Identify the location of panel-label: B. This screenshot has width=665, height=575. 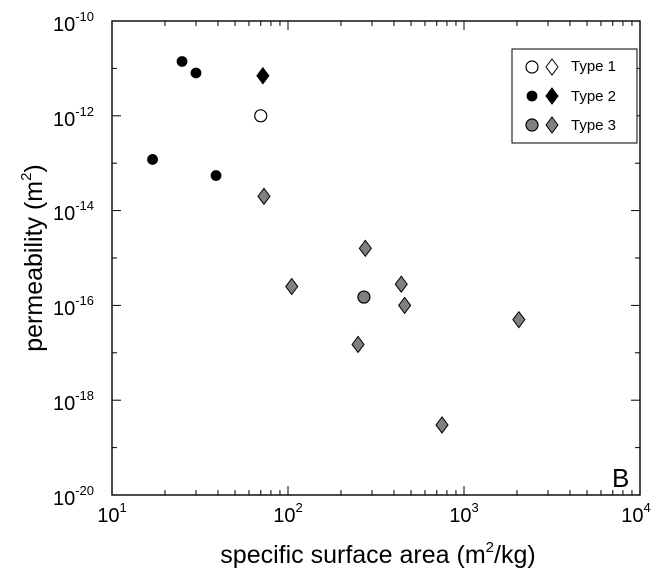
(620, 478).